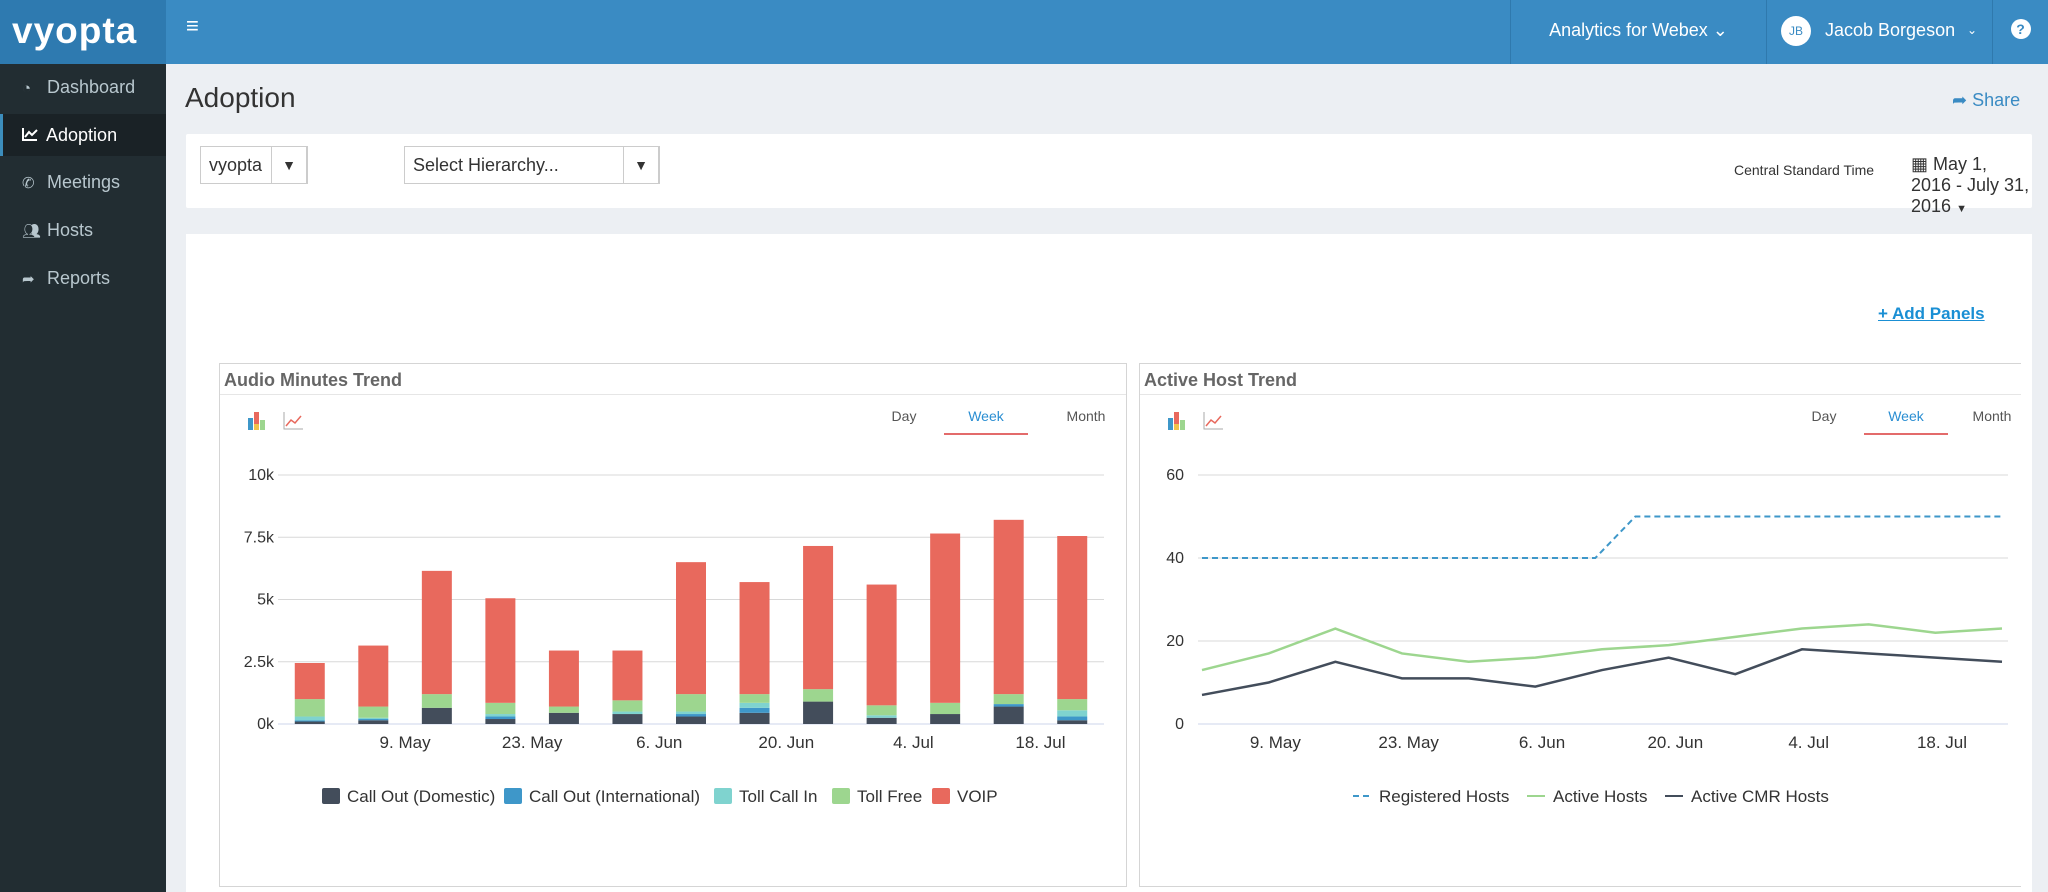 The height and width of the screenshot is (892, 2048). What do you see at coordinates (532, 165) in the screenshot?
I see `hierarchy-select: Select Hierarchy... ▼` at bounding box center [532, 165].